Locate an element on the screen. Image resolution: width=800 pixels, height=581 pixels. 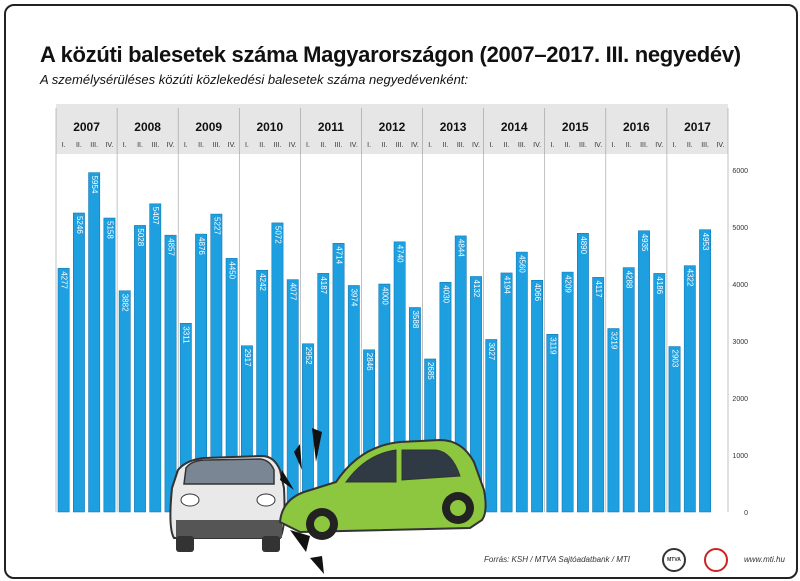
bar-value-label: 4030 is located at coordinates (445, 294).